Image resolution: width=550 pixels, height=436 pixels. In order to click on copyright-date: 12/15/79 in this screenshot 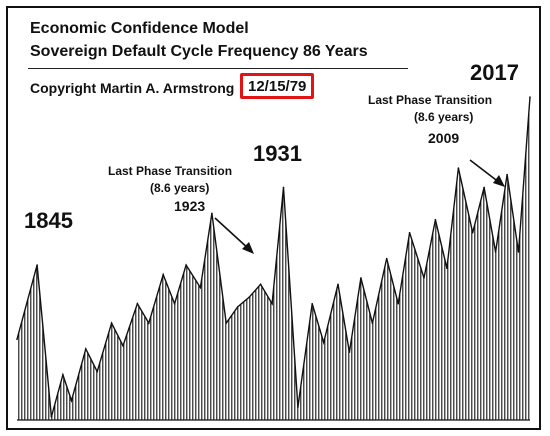, I will do `click(277, 86)`.